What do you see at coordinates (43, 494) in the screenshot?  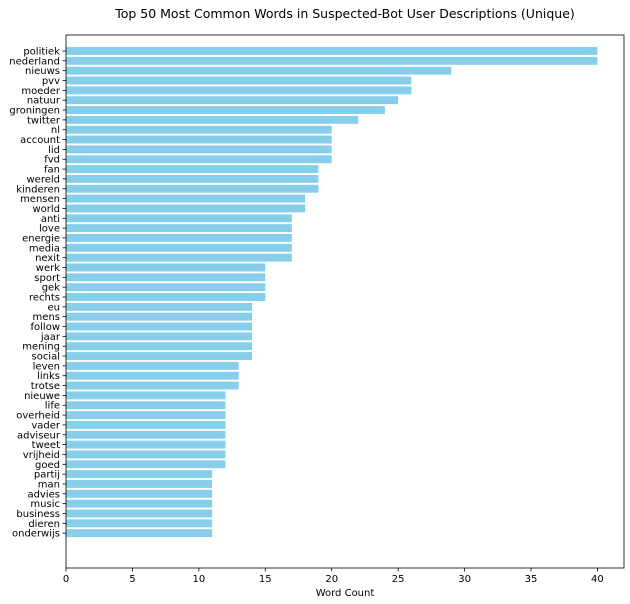 I see `y-tick-label: advies` at bounding box center [43, 494].